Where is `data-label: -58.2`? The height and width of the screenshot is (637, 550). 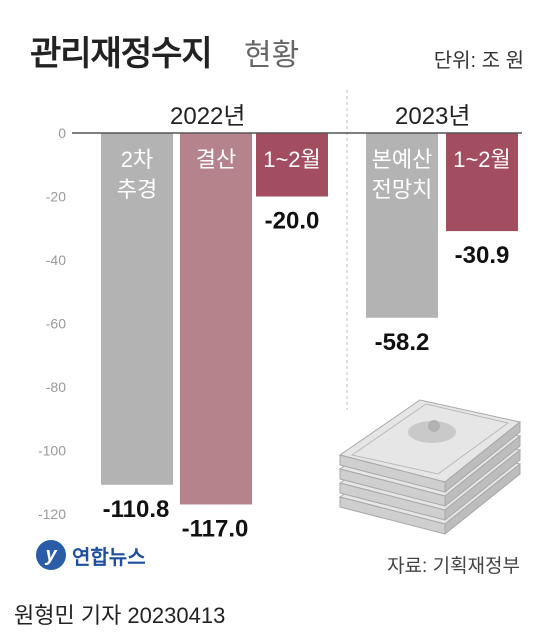 data-label: -58.2 is located at coordinates (402, 342).